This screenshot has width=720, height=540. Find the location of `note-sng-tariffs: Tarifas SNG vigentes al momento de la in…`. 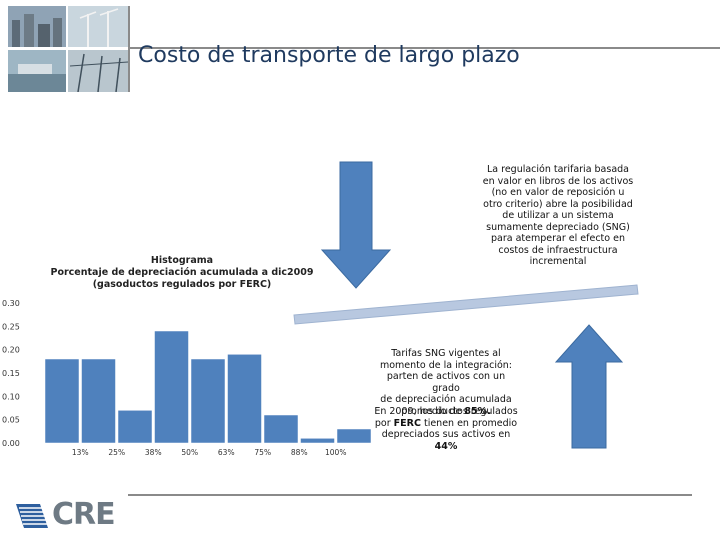

note-sng-tariffs: Tarifas SNG vigentes al momento de la in… is located at coordinates (446, 382).